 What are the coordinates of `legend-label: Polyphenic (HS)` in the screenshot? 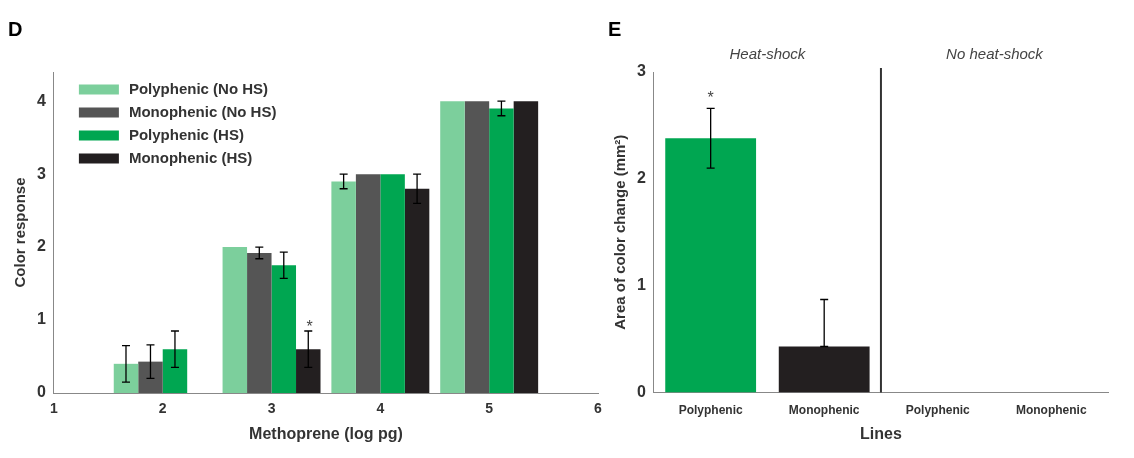 It's located at (186, 134).